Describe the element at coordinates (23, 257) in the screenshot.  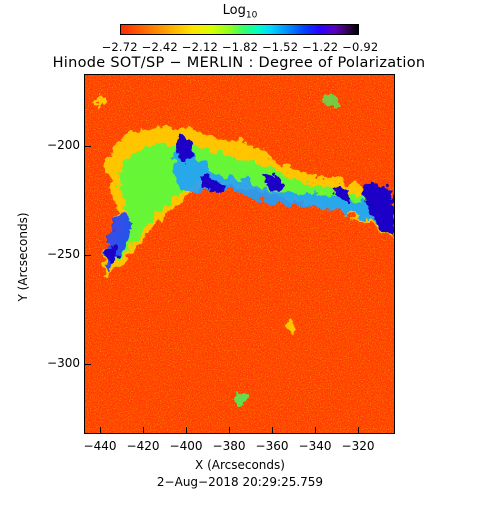
I see `y-axis-label: Y (Arcseconds)` at that location.